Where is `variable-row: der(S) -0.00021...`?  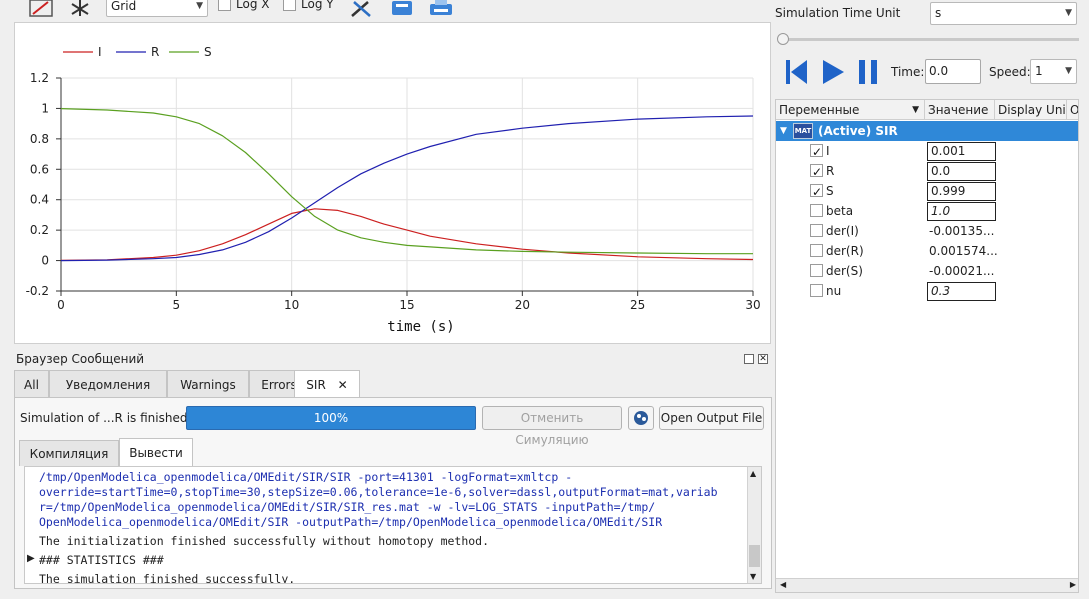 variable-row: der(S) -0.00021... is located at coordinates (927, 271).